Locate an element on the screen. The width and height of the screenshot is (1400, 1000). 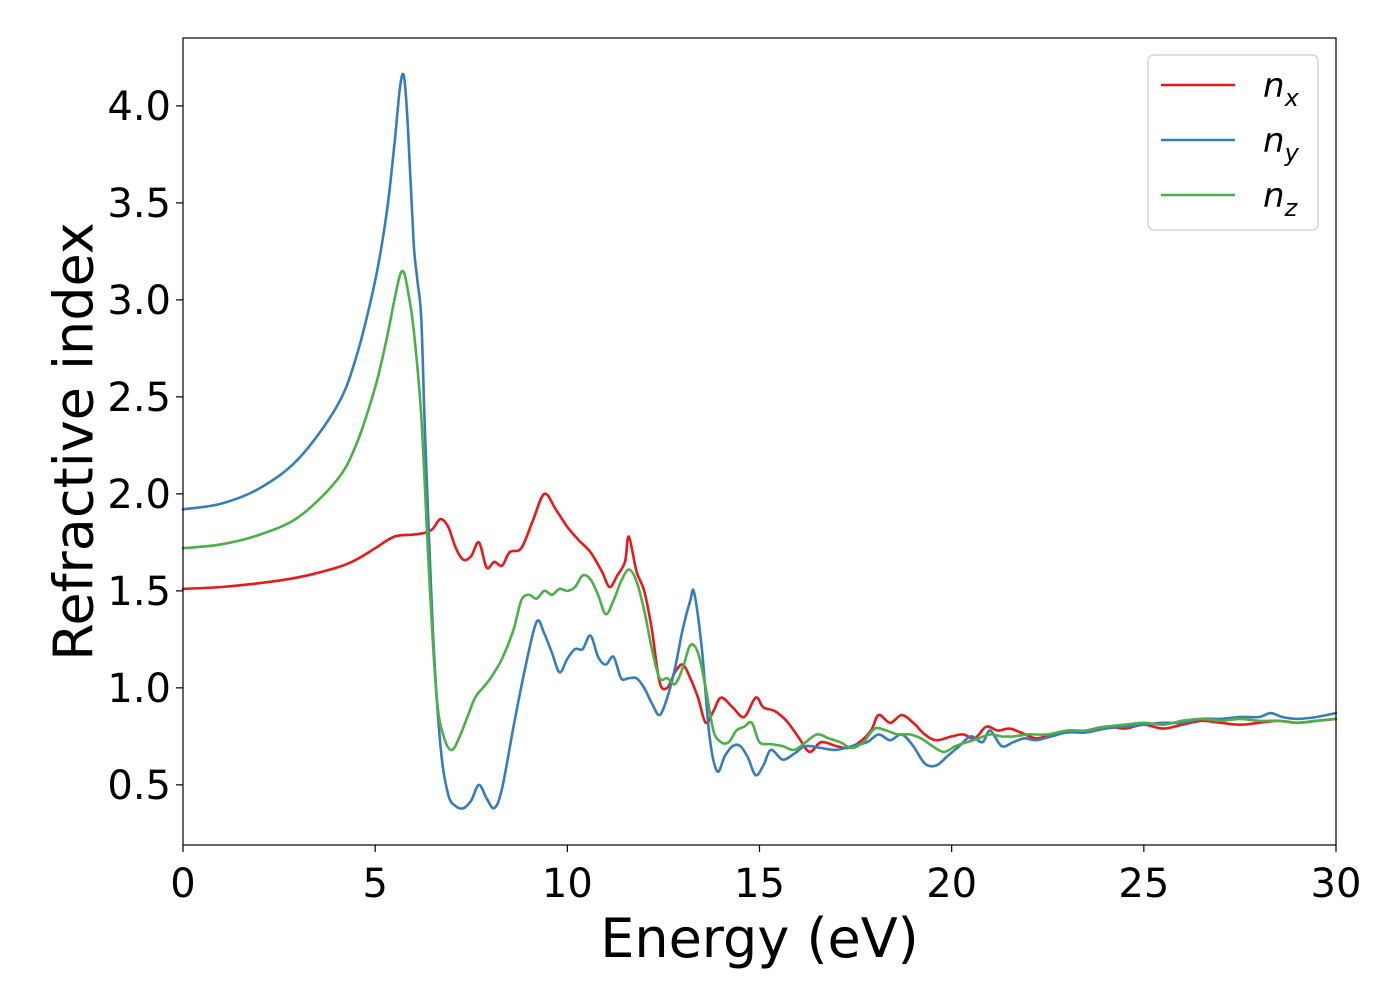
x-axis: 0 5 10 15 20 25 30 is located at coordinates (765, 876).